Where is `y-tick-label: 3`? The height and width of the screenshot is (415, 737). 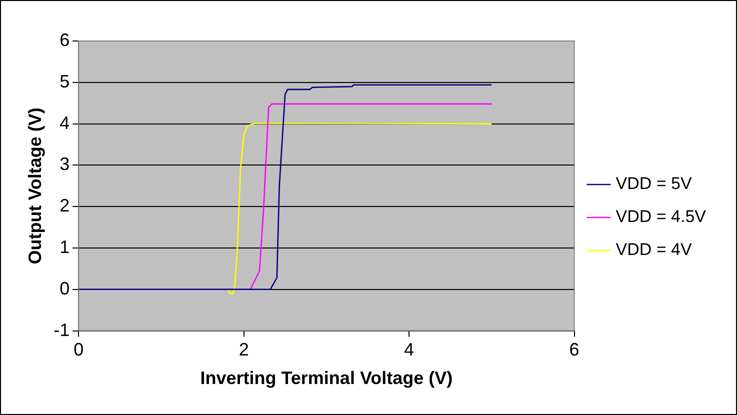
y-tick-label: 3 is located at coordinates (65, 164).